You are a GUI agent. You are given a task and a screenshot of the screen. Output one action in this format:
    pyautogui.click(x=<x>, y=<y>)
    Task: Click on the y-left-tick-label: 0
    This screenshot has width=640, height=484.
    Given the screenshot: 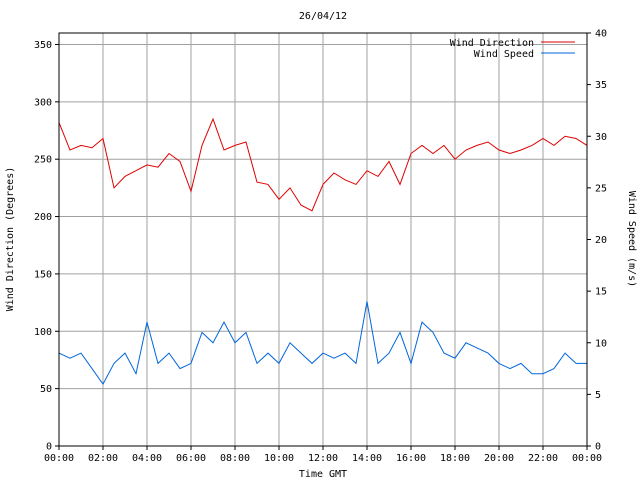 What is the action you would take?
    pyautogui.click(x=49, y=447)
    